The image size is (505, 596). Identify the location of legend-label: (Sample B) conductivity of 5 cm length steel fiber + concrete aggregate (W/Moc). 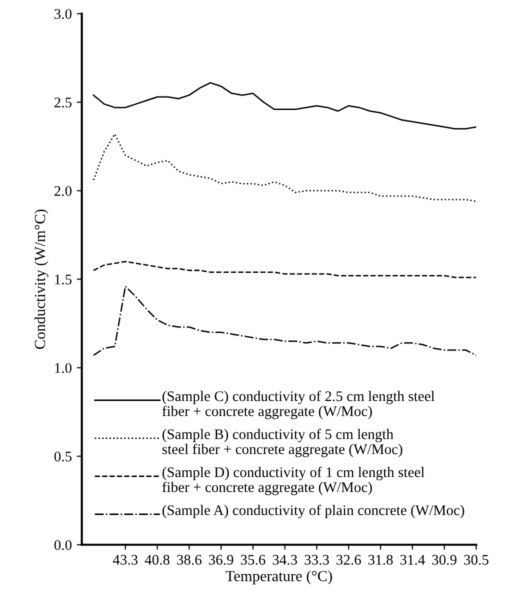
(282, 443).